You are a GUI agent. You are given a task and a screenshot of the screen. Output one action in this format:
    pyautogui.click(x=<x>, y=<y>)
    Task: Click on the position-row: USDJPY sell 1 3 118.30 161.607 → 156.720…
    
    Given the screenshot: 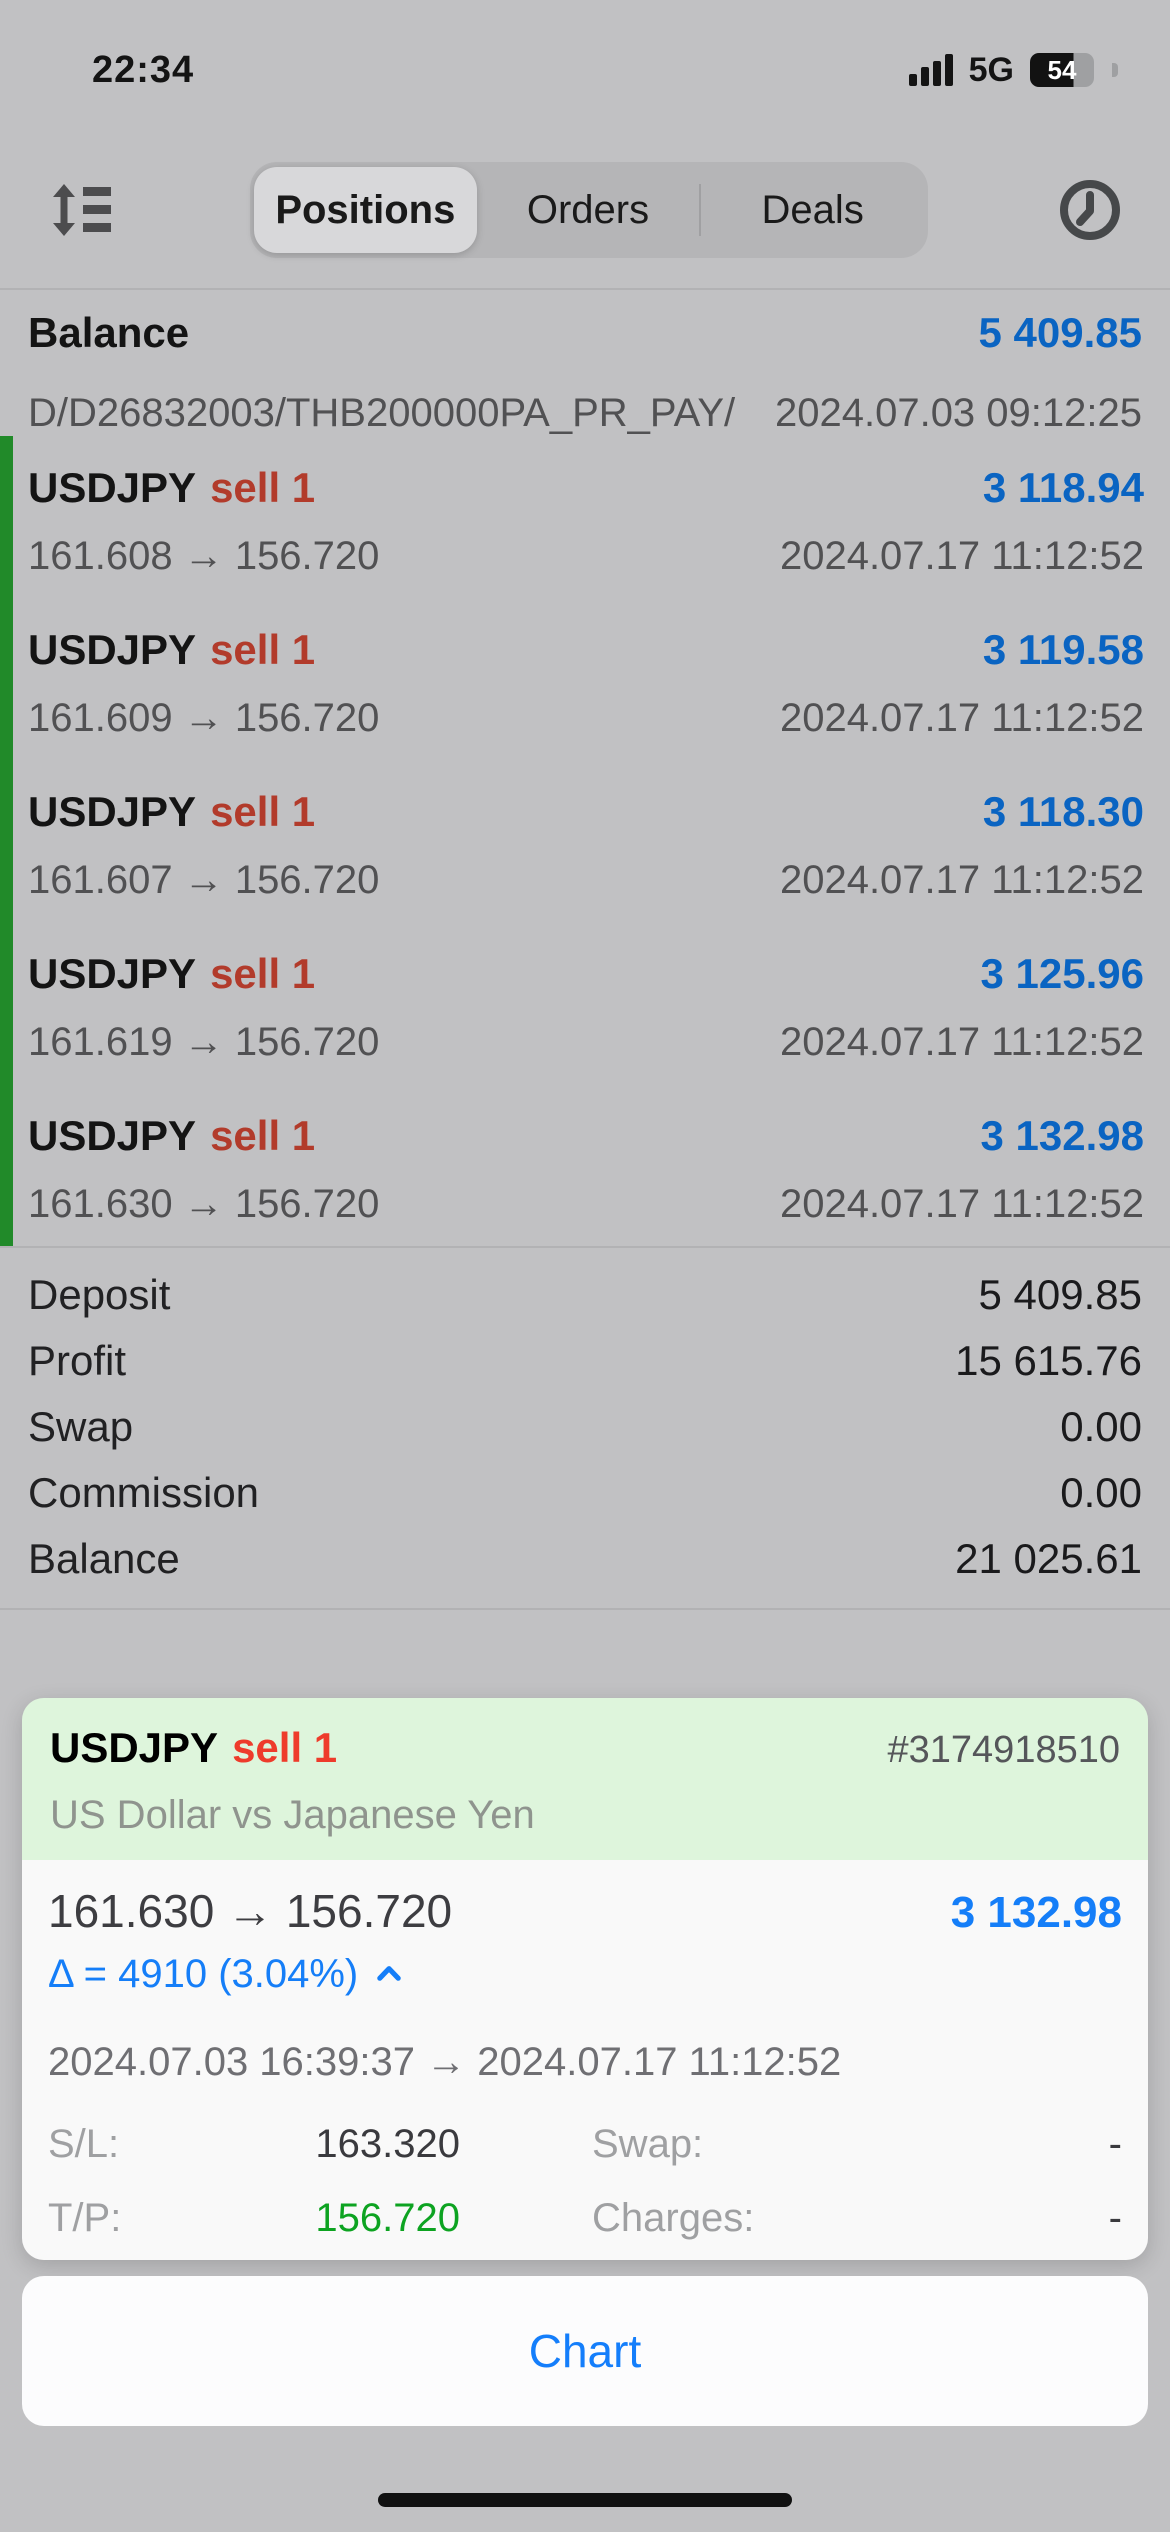 What is the action you would take?
    pyautogui.click(x=591, y=841)
    